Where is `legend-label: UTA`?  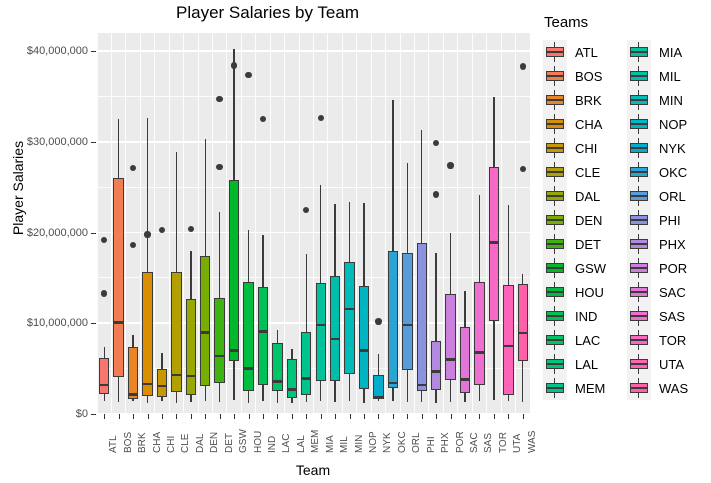
legend-label: UTA is located at coordinates (672, 364).